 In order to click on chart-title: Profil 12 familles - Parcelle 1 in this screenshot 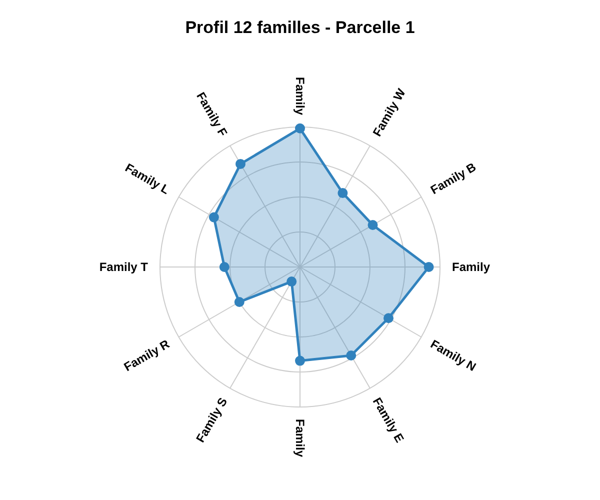, I will do `click(300, 28)`.